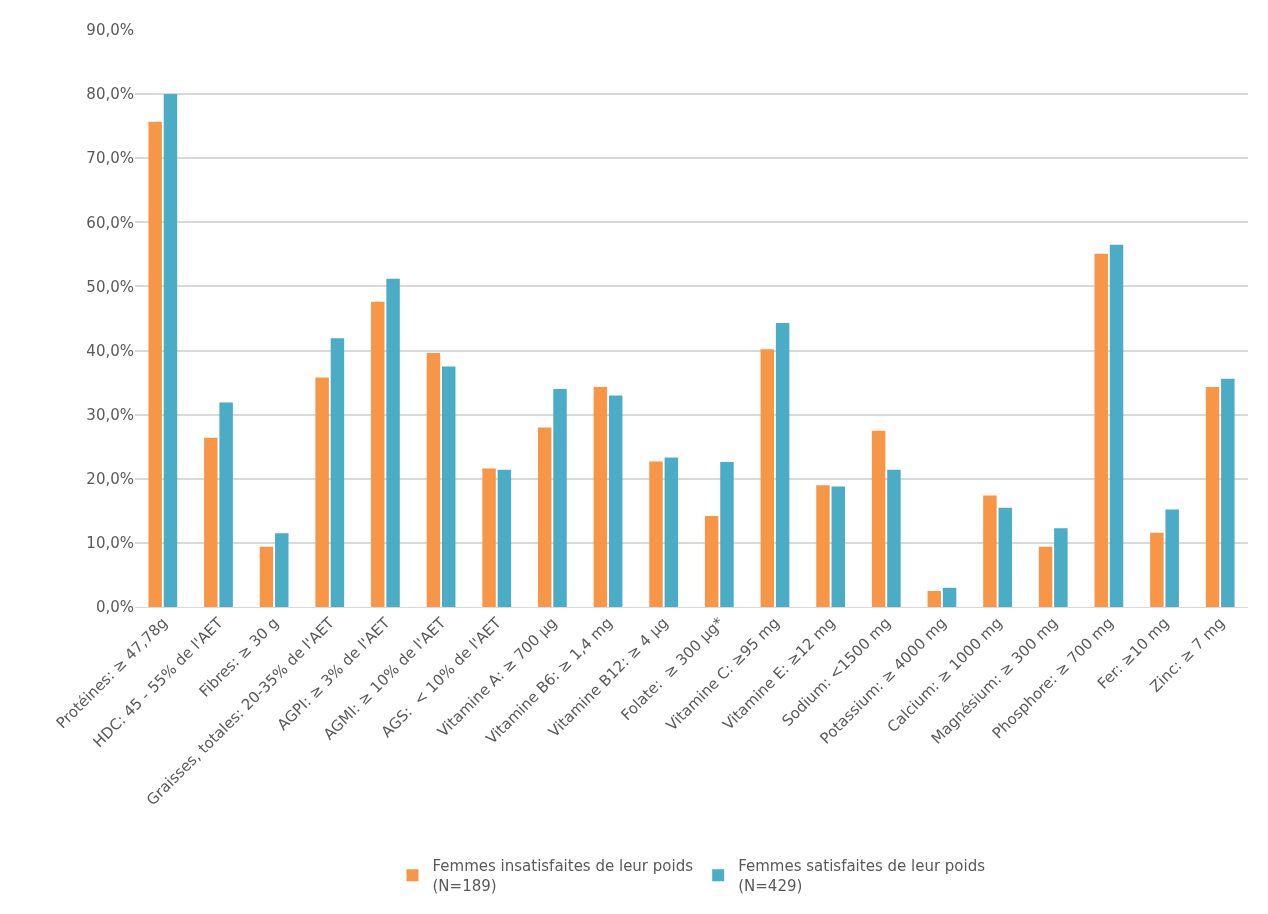  Describe the element at coordinates (110, 350) in the screenshot. I see `y-tick-label: 40,0%` at that location.